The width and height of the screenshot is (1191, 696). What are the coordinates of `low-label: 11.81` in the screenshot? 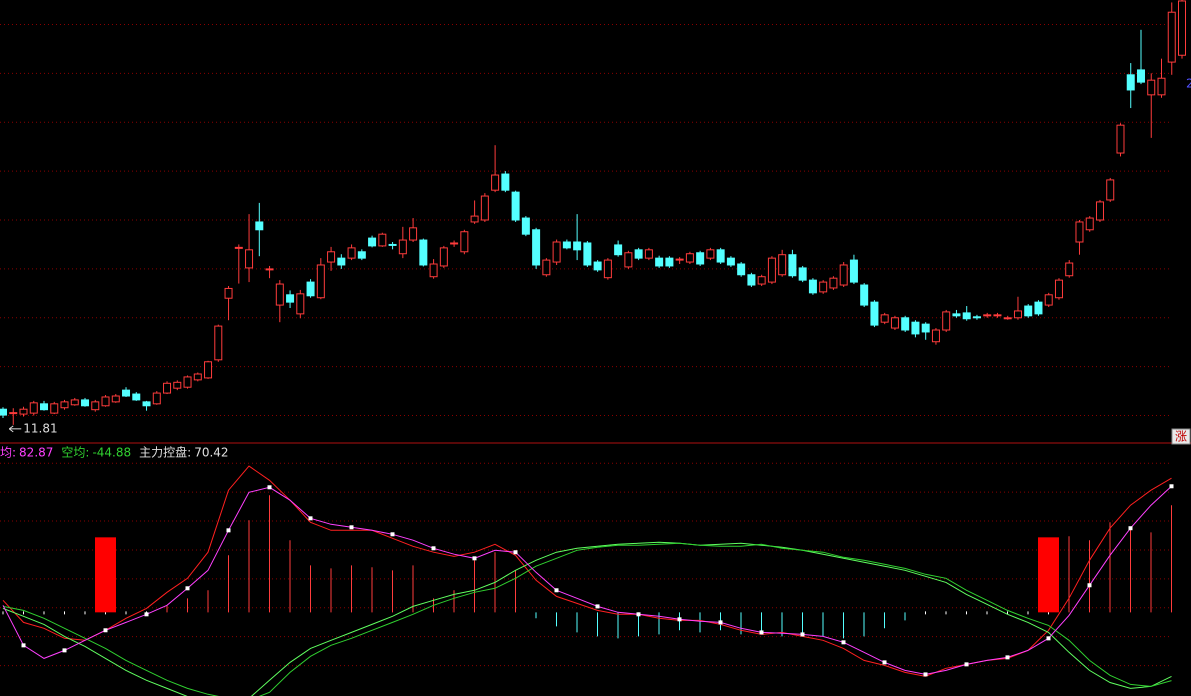 It's located at (40, 428).